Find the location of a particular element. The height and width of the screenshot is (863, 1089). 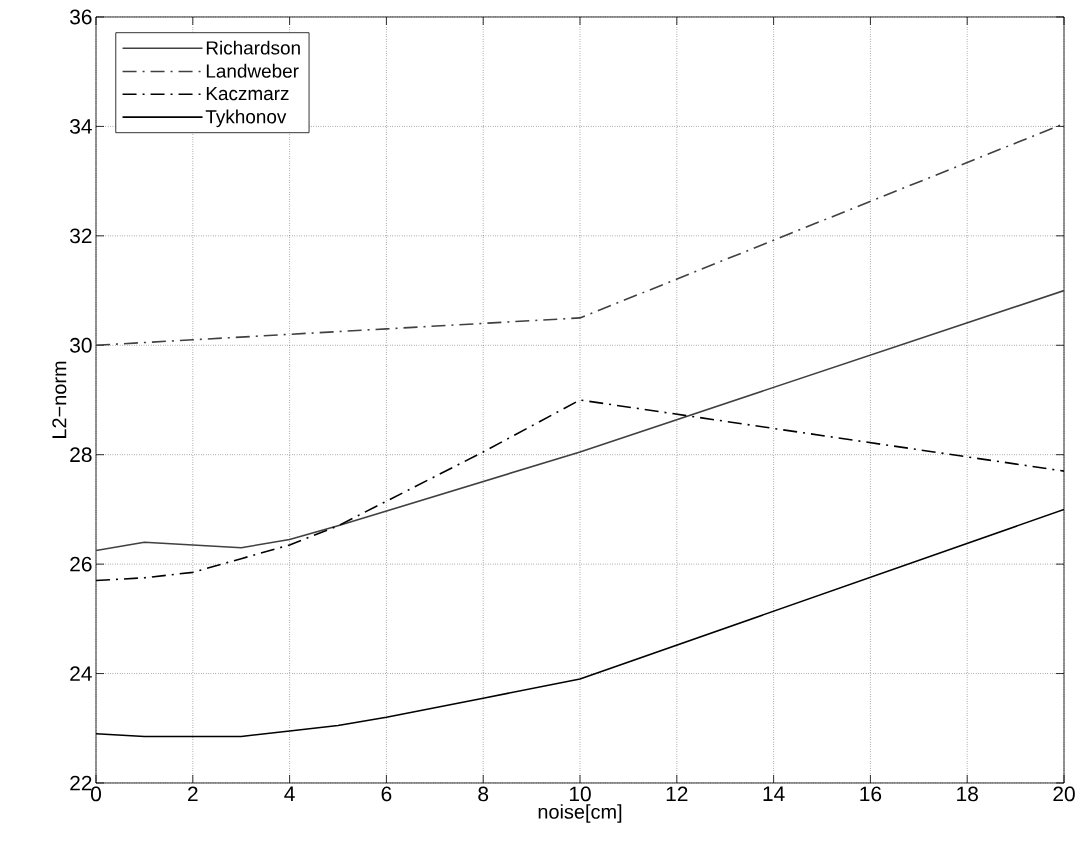

x-axis-title: noise[cm] is located at coordinates (580, 813).